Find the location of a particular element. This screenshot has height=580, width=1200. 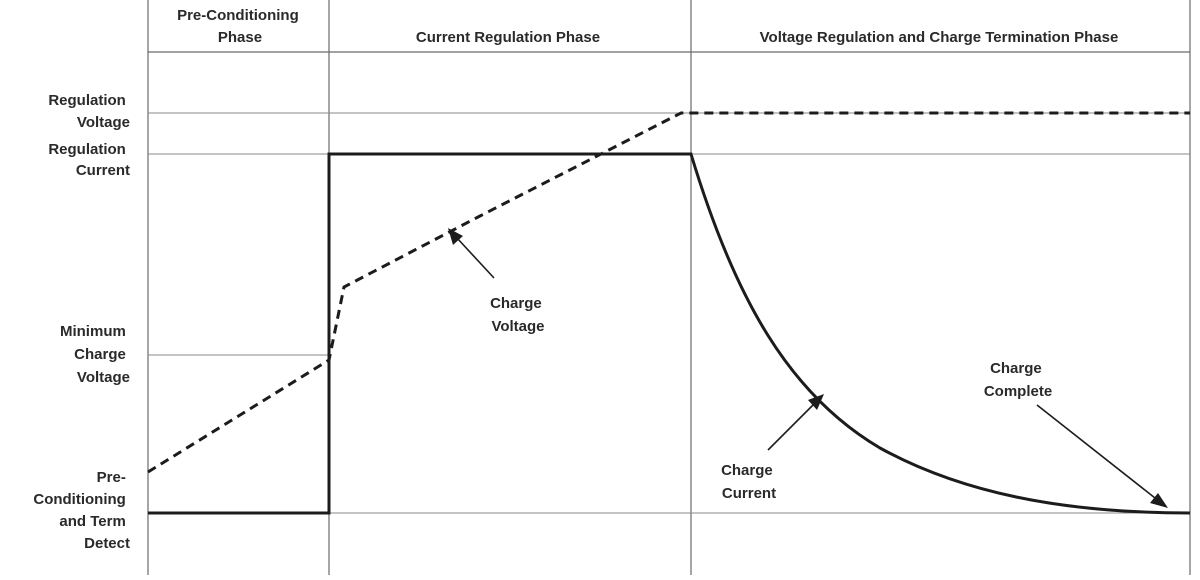

level-label-regulation-current: Regulation Current is located at coordinates (89, 160).